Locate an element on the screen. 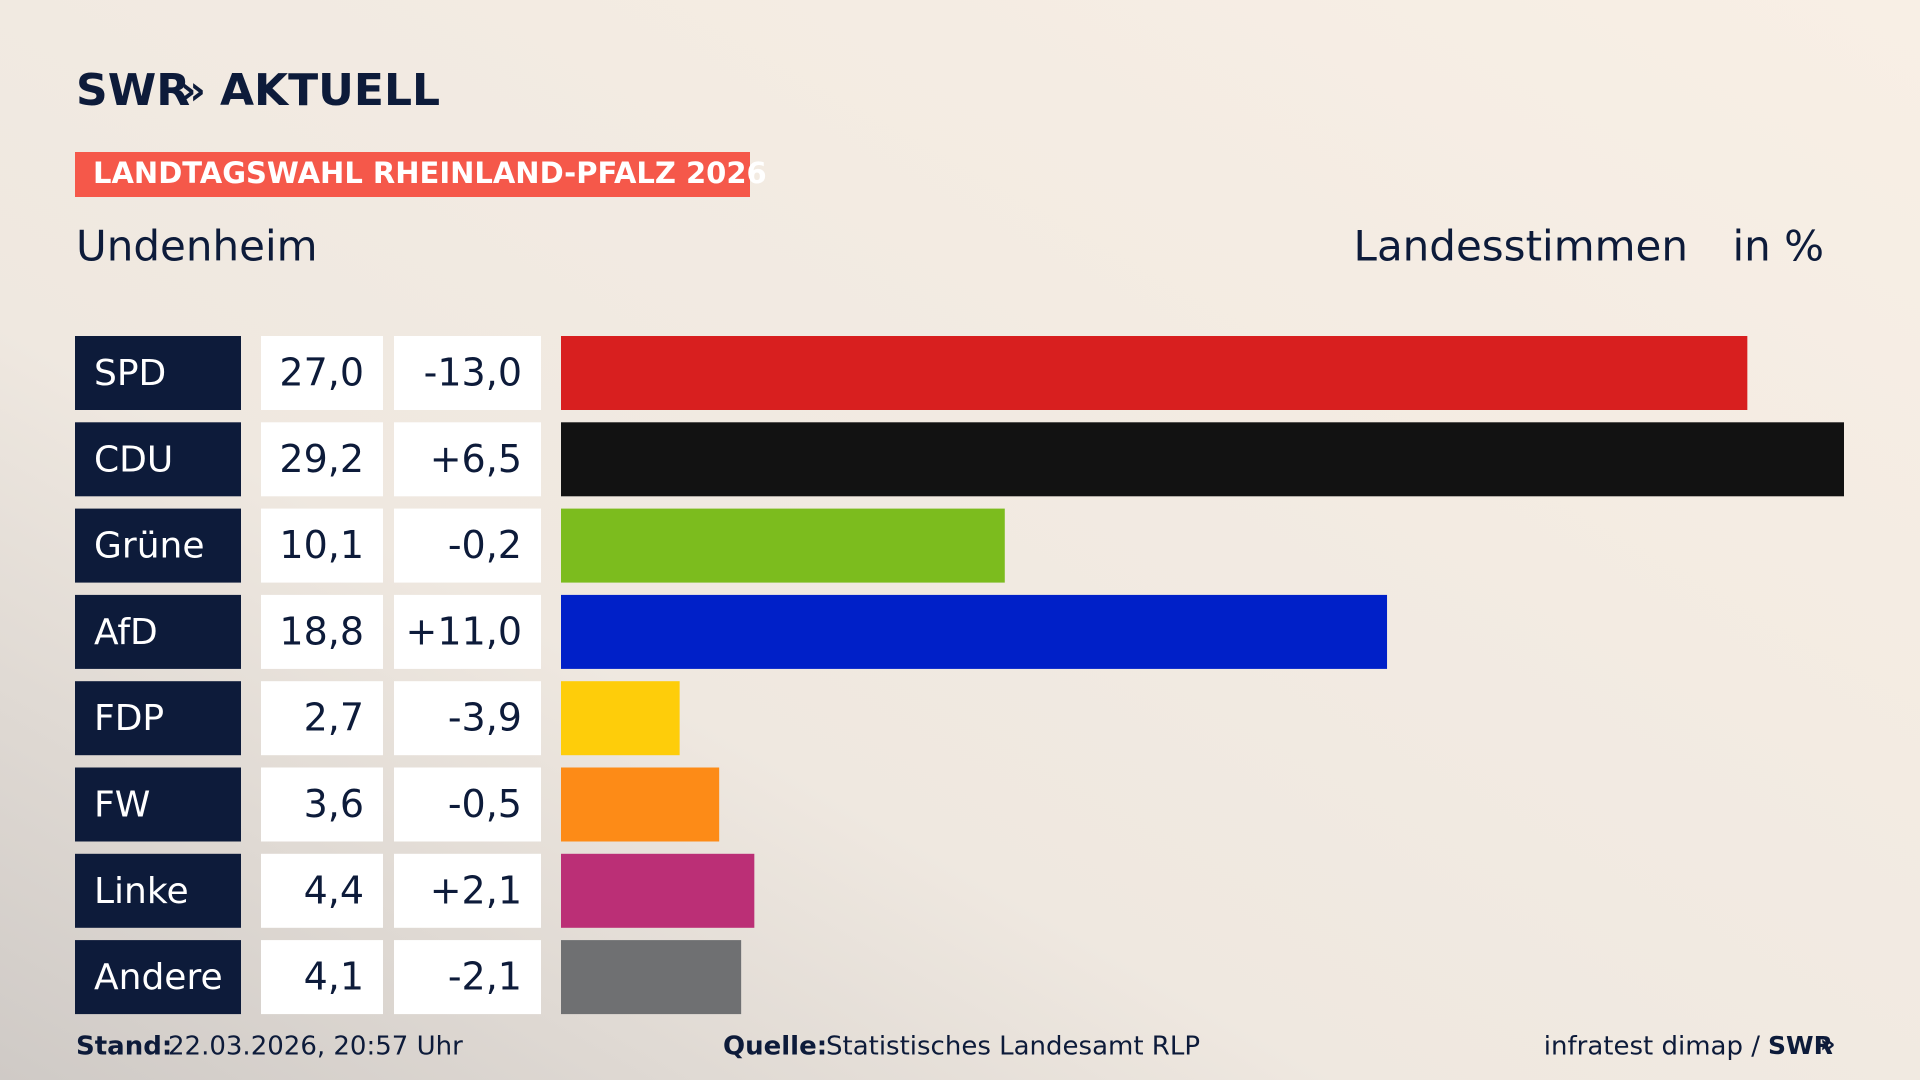 The width and height of the screenshot is (1920, 1080). credit-brand: SWR is located at coordinates (1800, 1045).